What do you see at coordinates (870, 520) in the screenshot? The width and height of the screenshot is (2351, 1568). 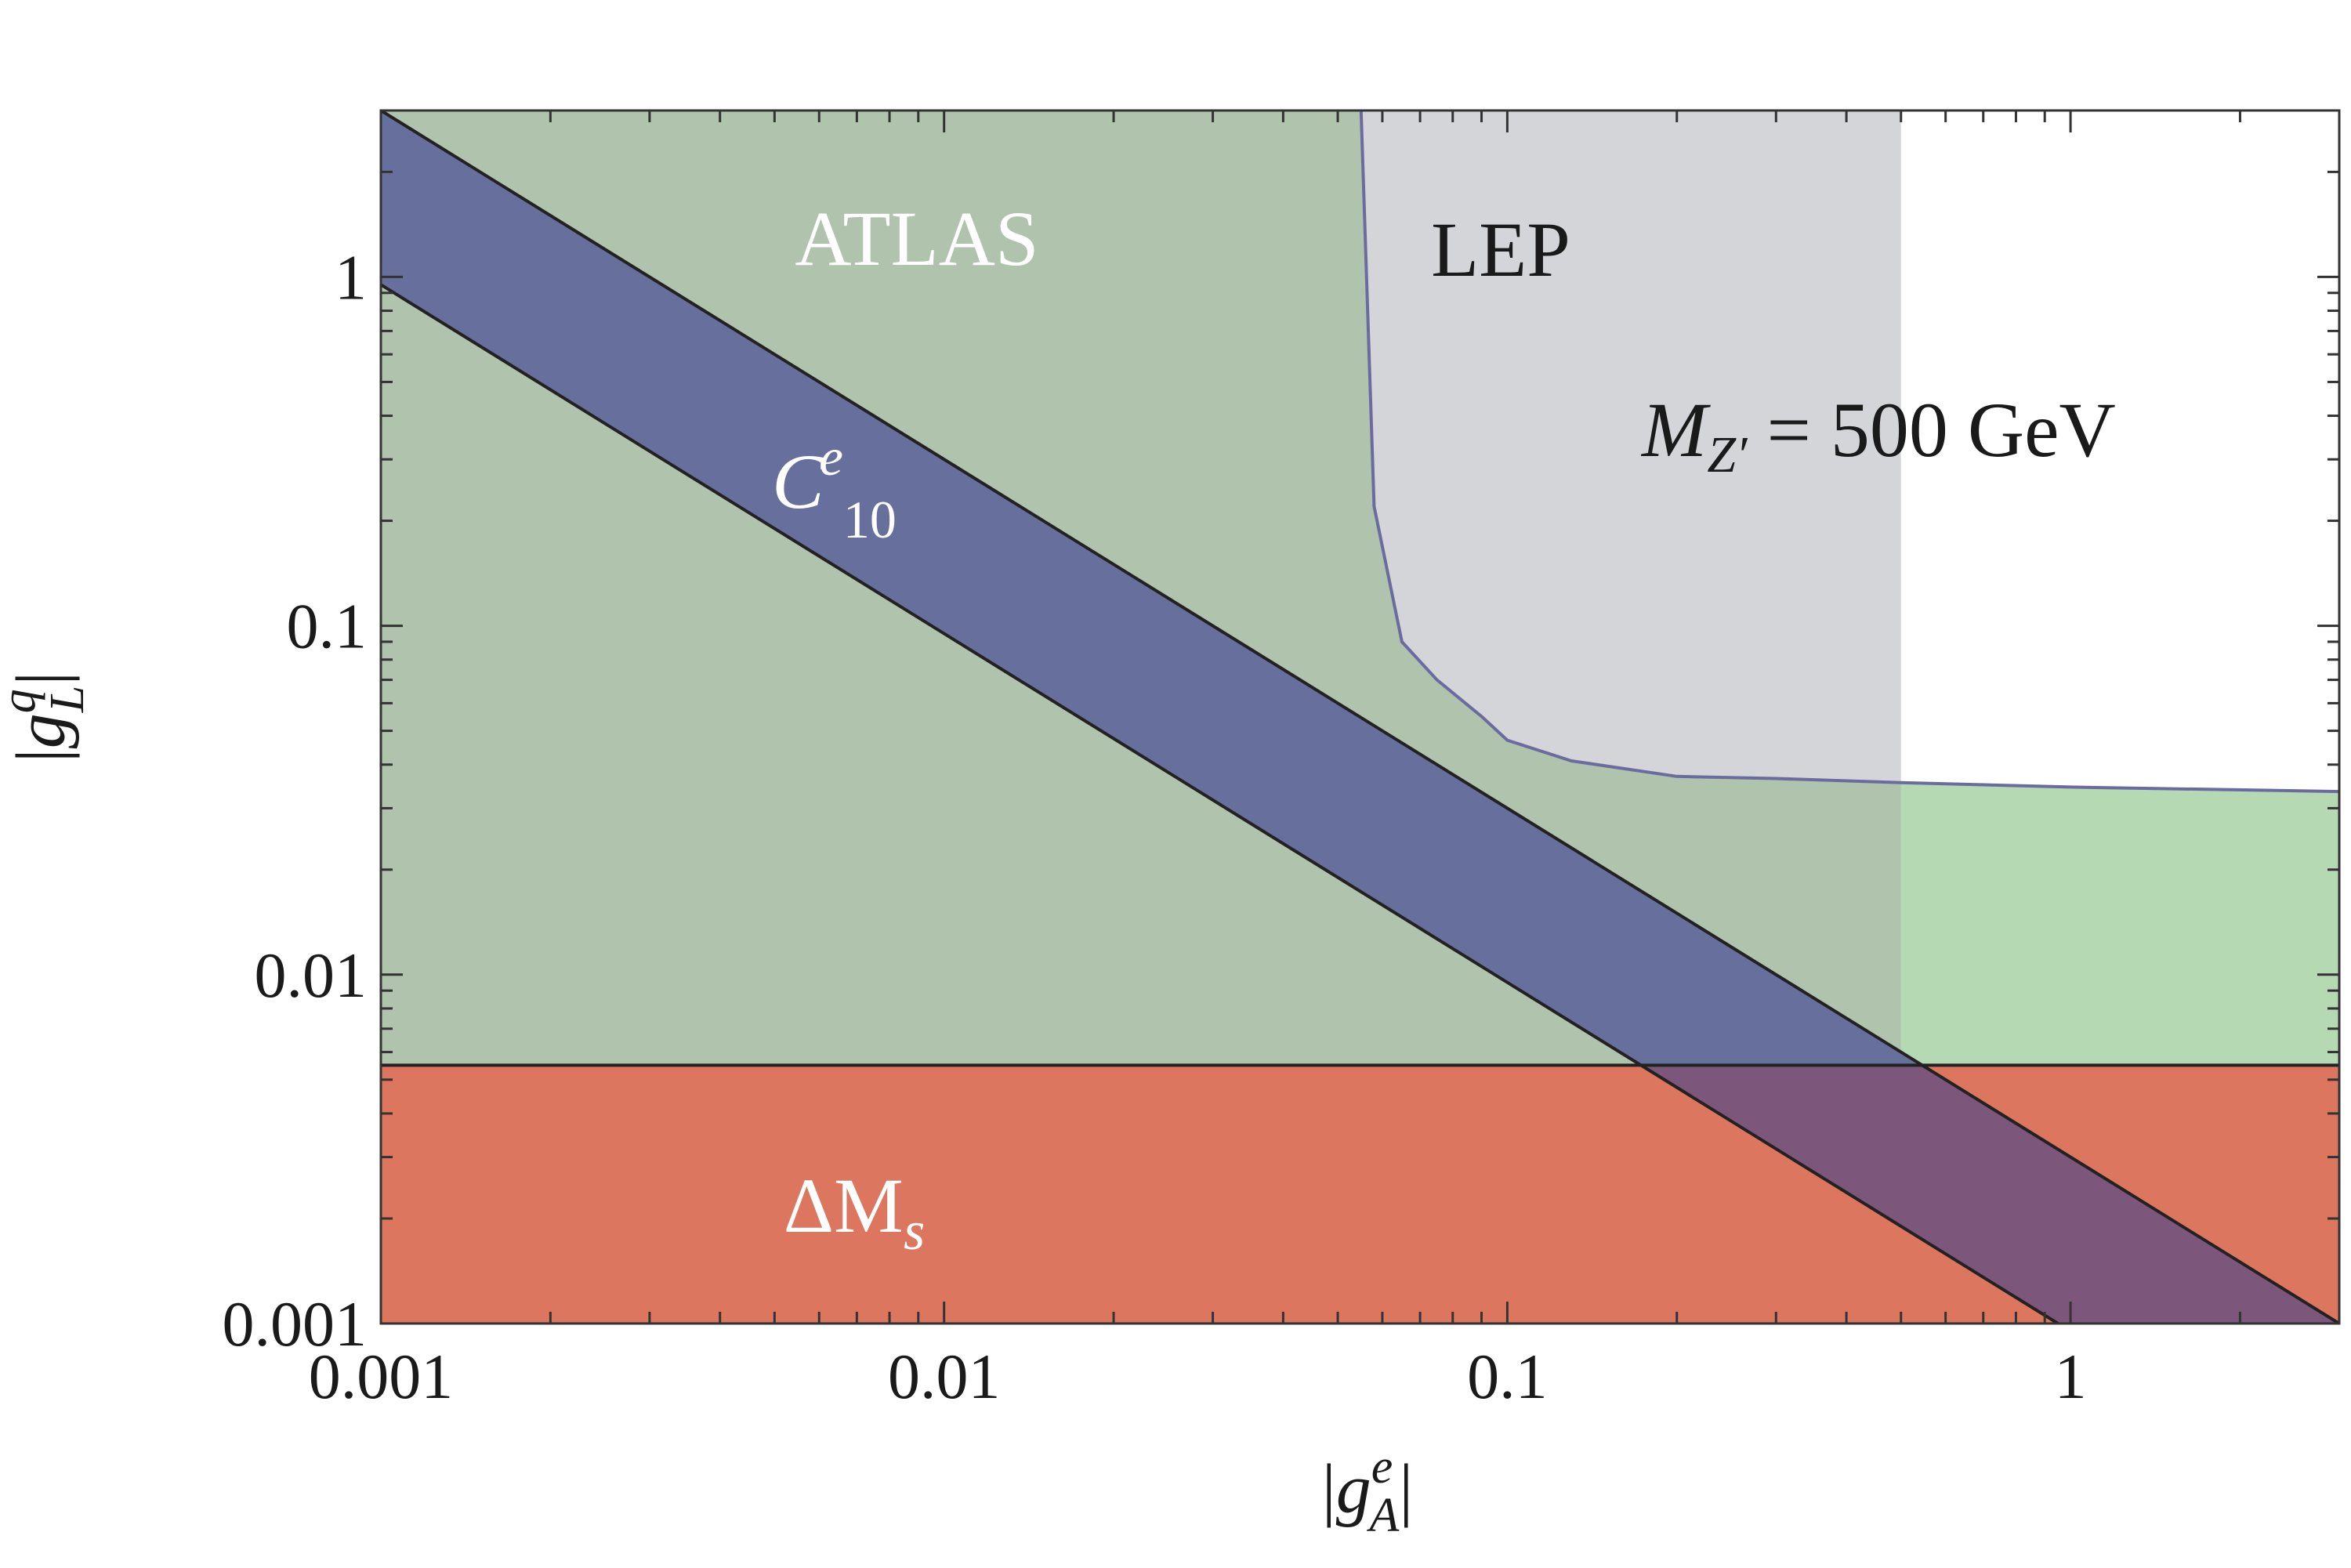 I see `c10-label-sub: 10` at bounding box center [870, 520].